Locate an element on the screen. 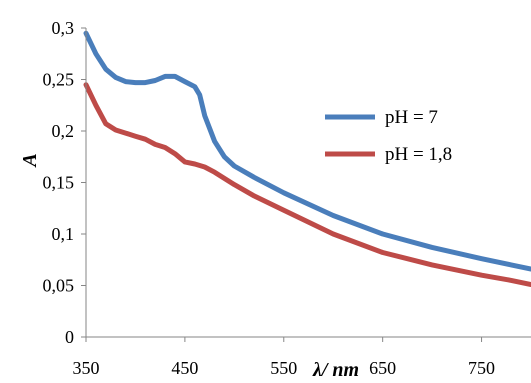  y-tick-label: 0,3 is located at coordinates (63, 28).